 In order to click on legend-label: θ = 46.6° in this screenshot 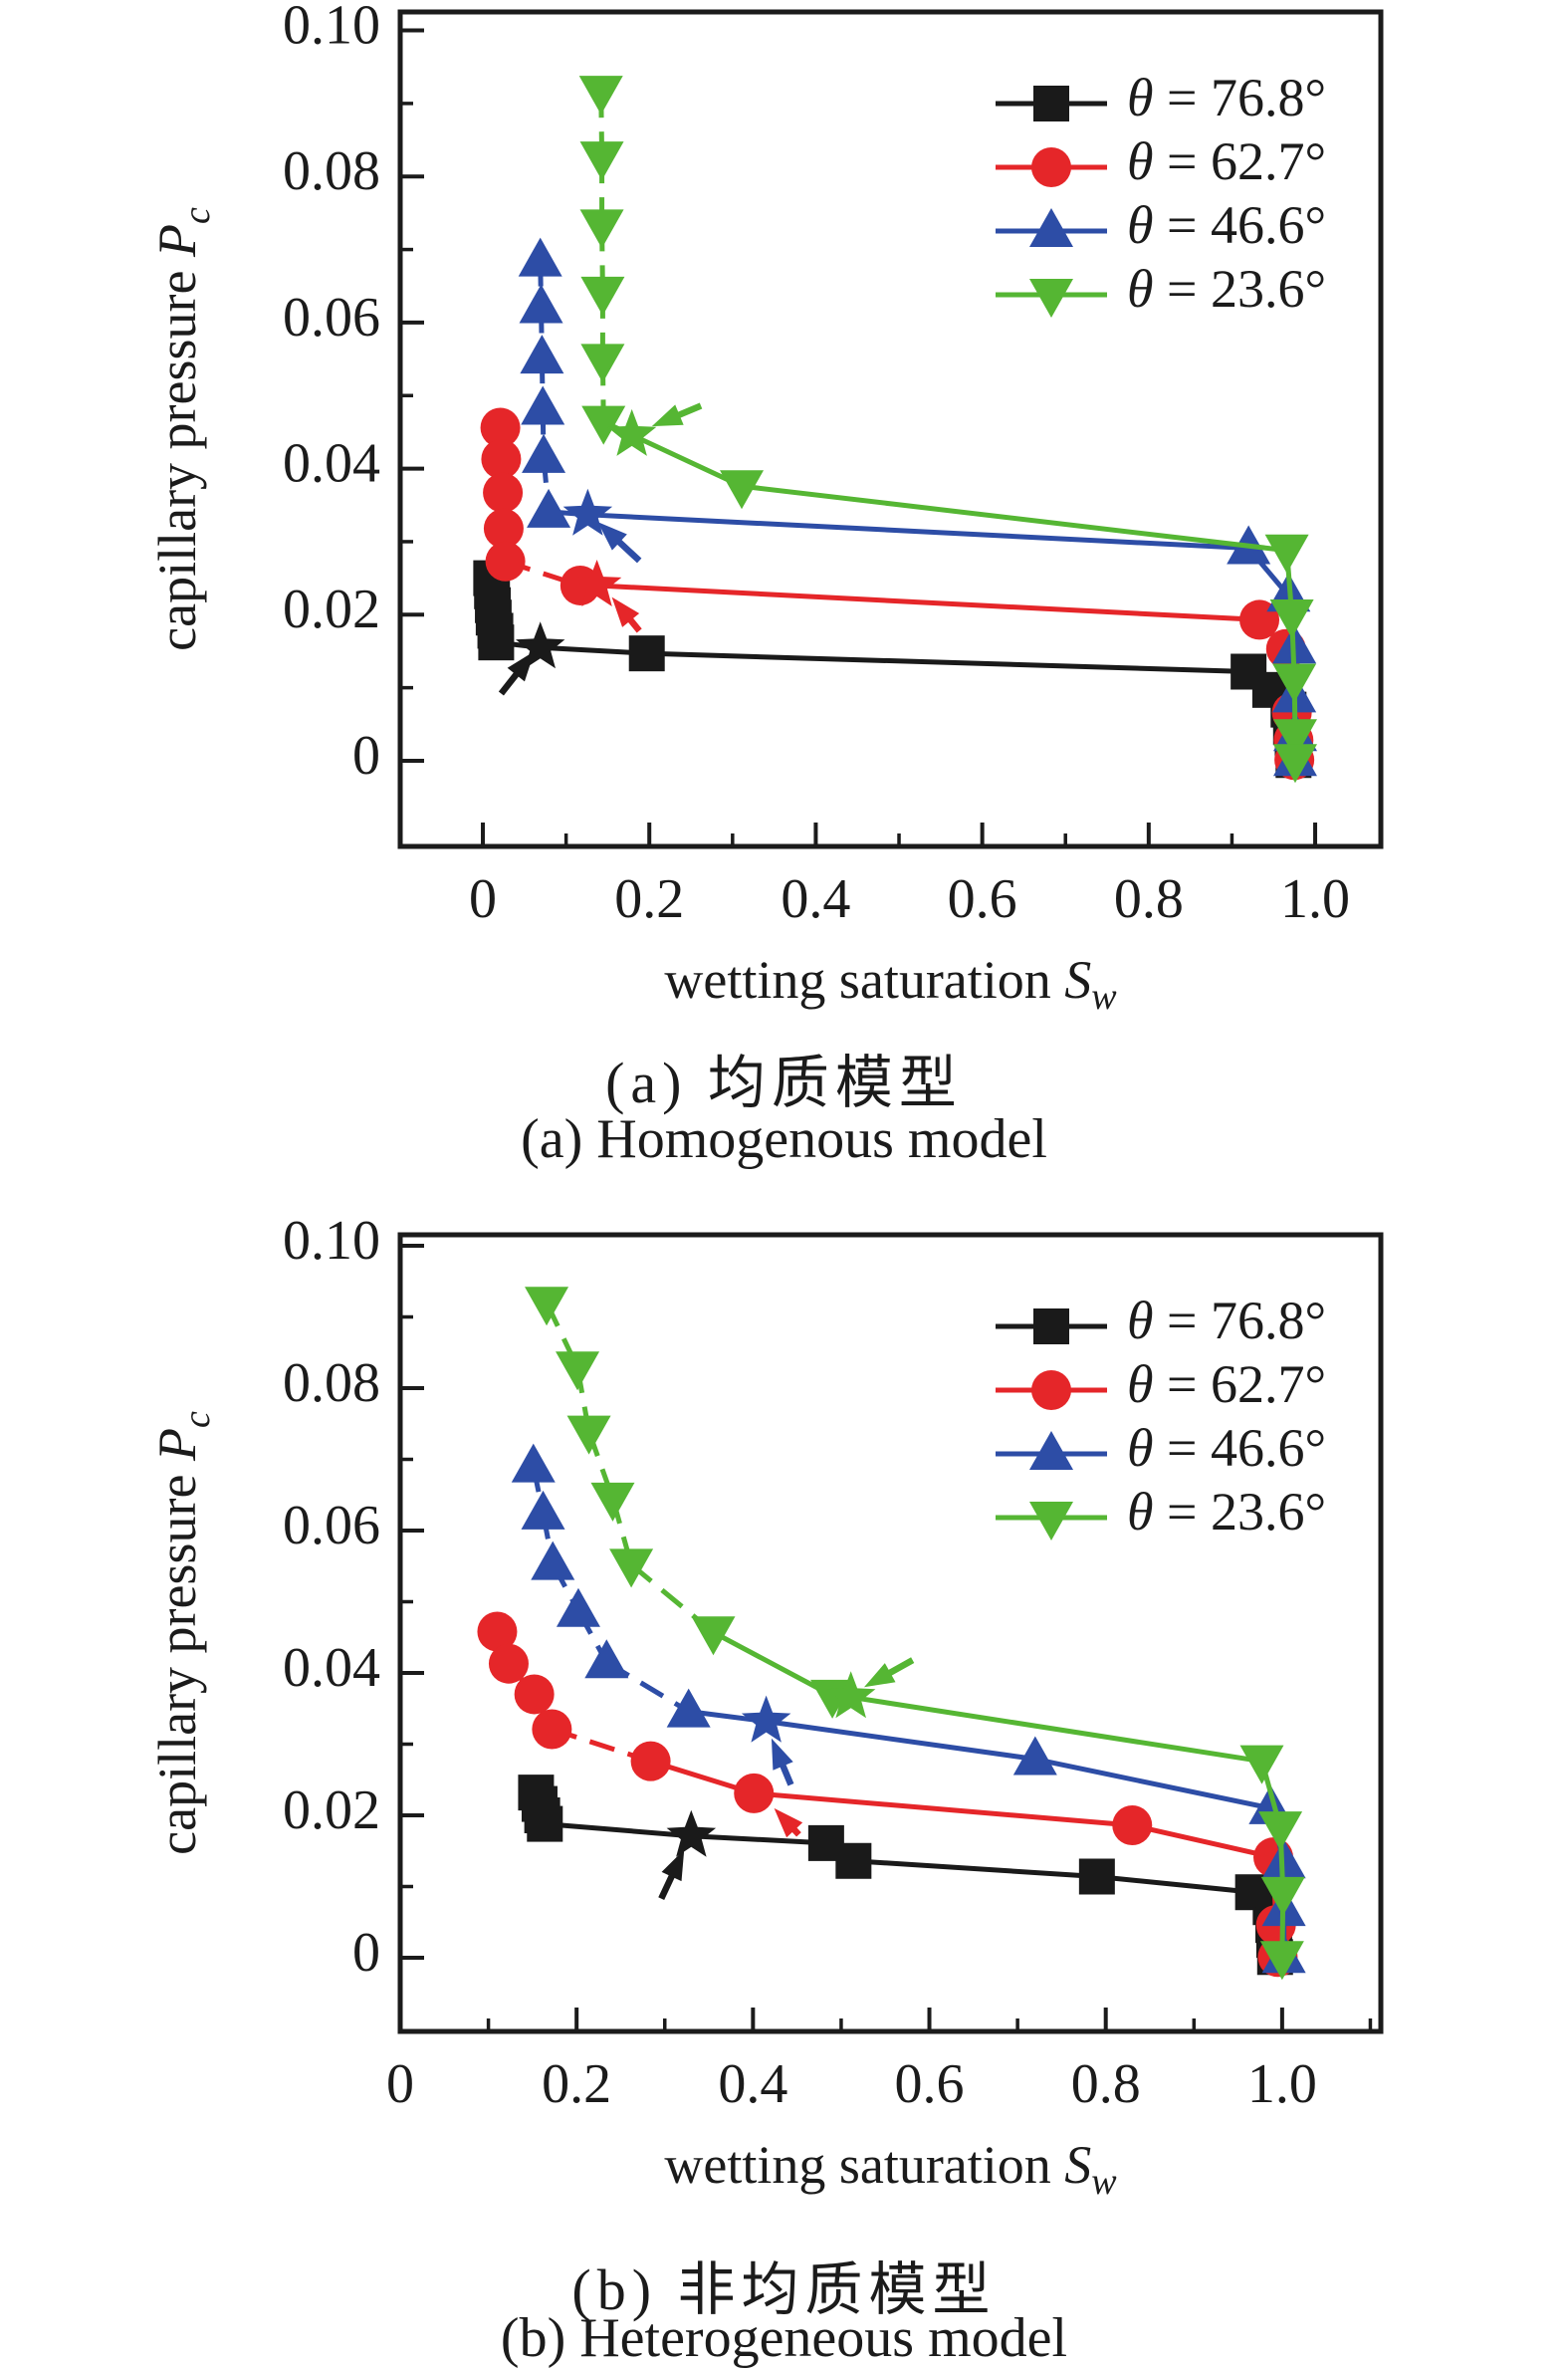, I will do `click(1226, 1448)`.